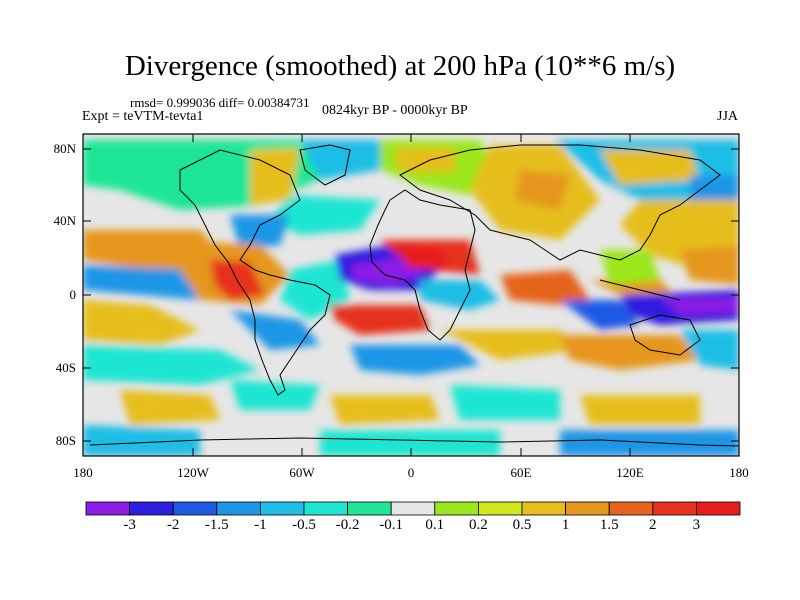 This screenshot has height=600, width=800. What do you see at coordinates (565, 525) in the screenshot?
I see `colorbar-label: 1` at bounding box center [565, 525].